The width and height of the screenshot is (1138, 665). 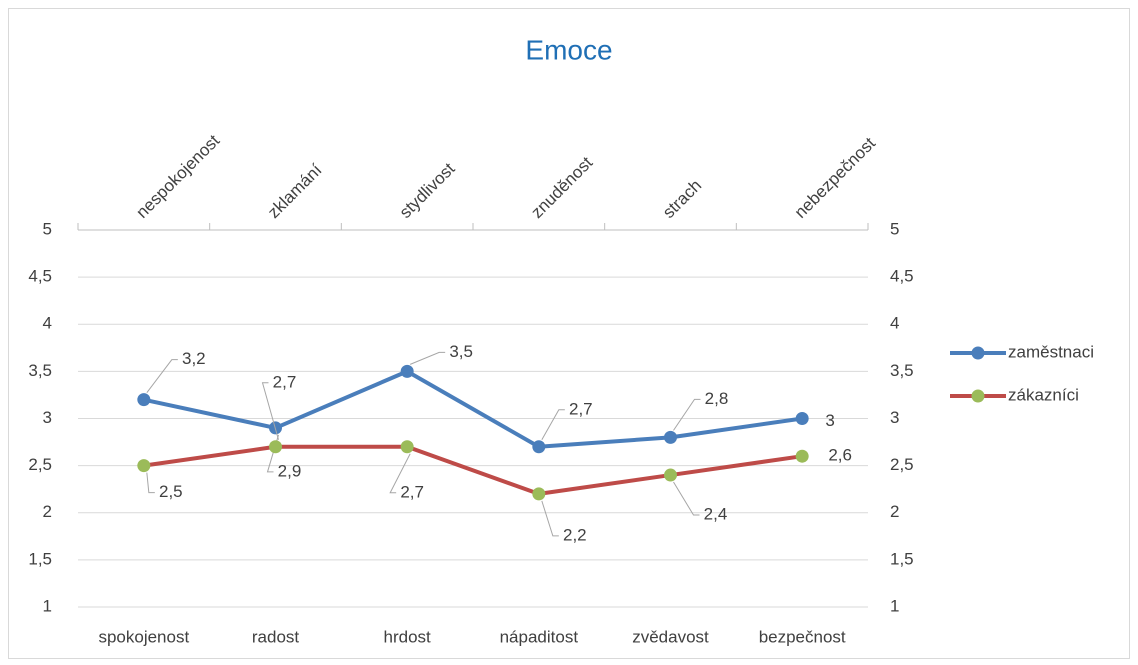 I want to click on legend-label: zaměstnaci, so click(x=1051, y=351).